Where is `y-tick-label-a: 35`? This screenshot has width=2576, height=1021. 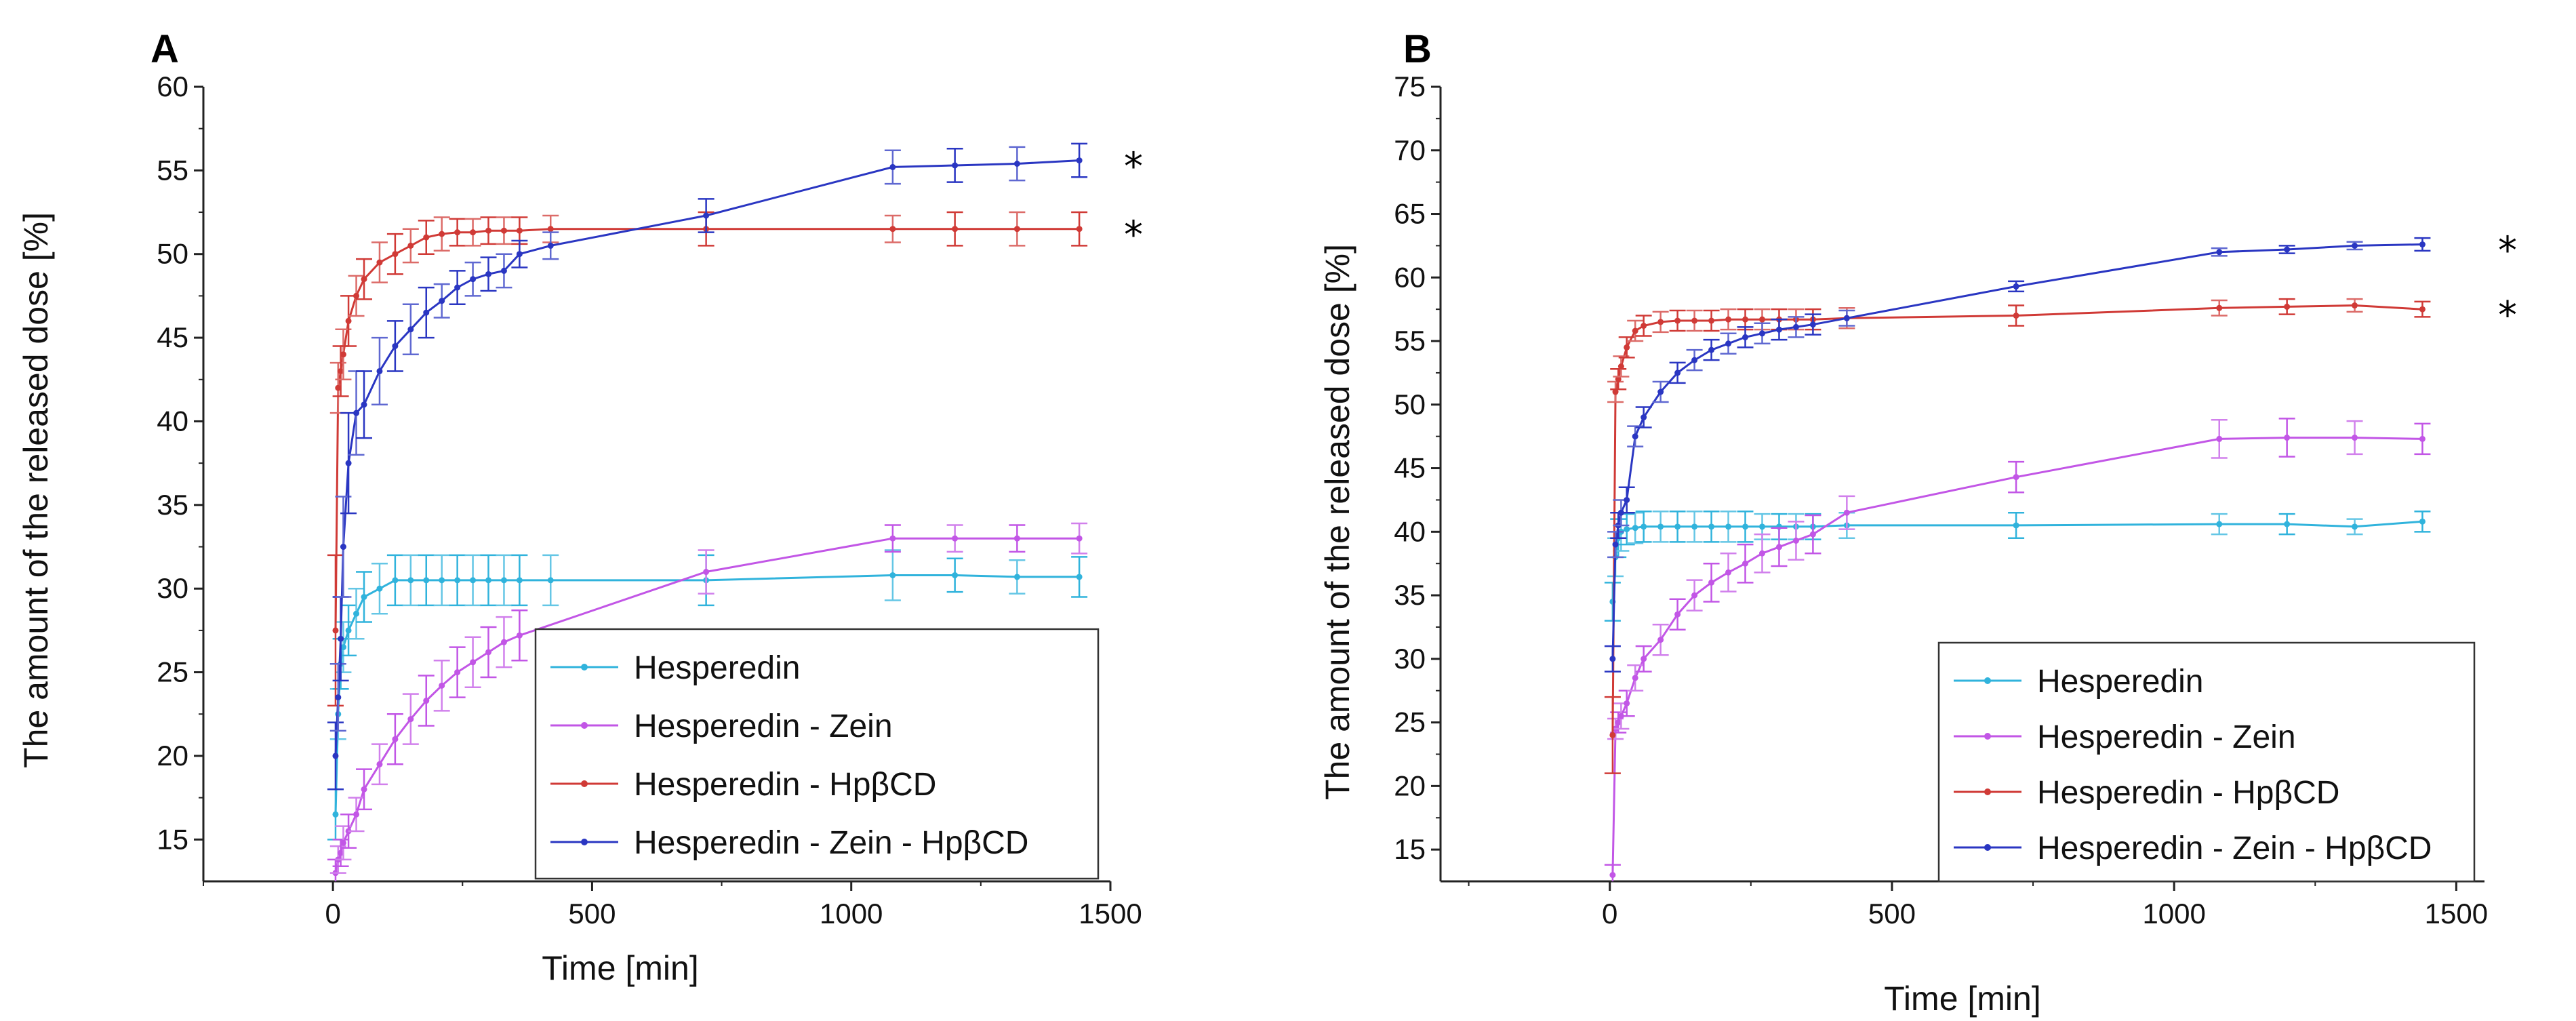 y-tick-label-a: 35 is located at coordinates (172, 505).